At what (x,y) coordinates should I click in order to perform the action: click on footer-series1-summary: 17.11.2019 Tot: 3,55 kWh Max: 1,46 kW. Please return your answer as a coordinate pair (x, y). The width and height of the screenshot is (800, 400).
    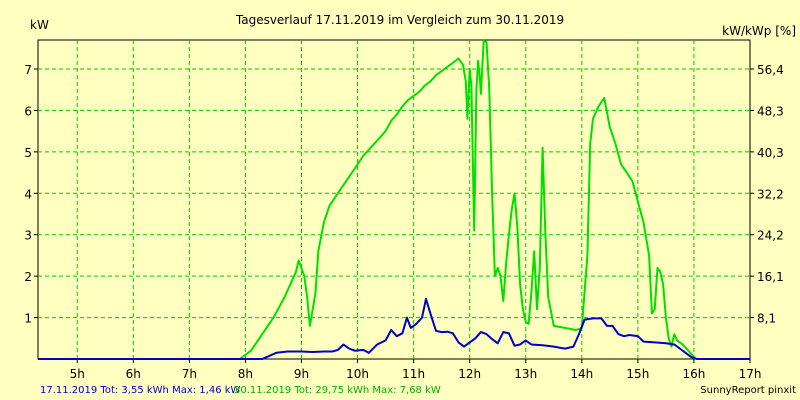
    Looking at the image, I should click on (140, 390).